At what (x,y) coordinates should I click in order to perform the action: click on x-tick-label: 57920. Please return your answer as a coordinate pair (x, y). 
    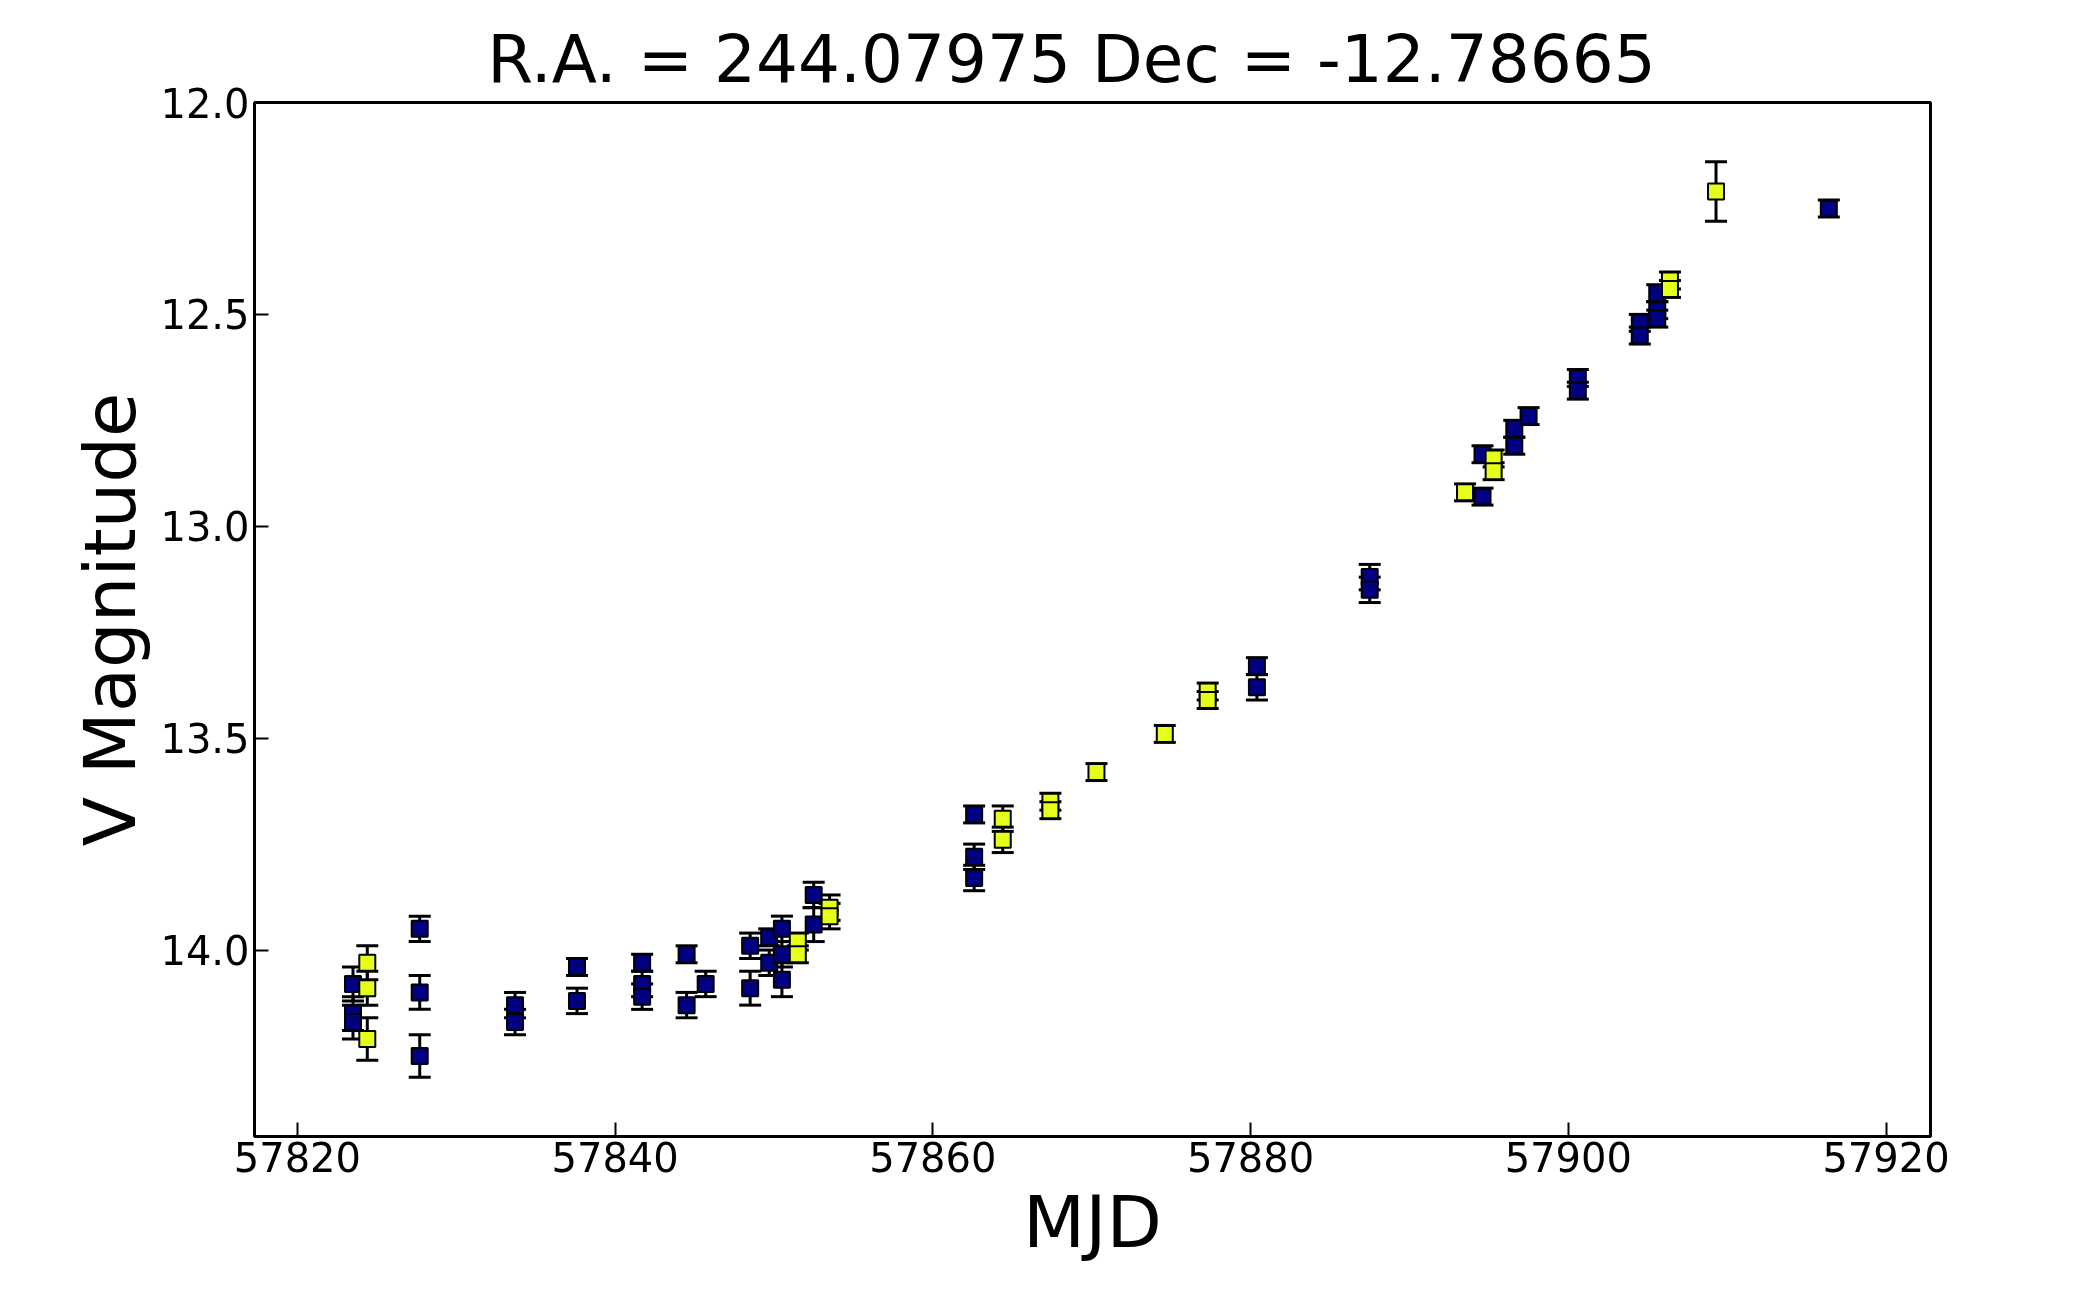
    Looking at the image, I should click on (1886, 1157).